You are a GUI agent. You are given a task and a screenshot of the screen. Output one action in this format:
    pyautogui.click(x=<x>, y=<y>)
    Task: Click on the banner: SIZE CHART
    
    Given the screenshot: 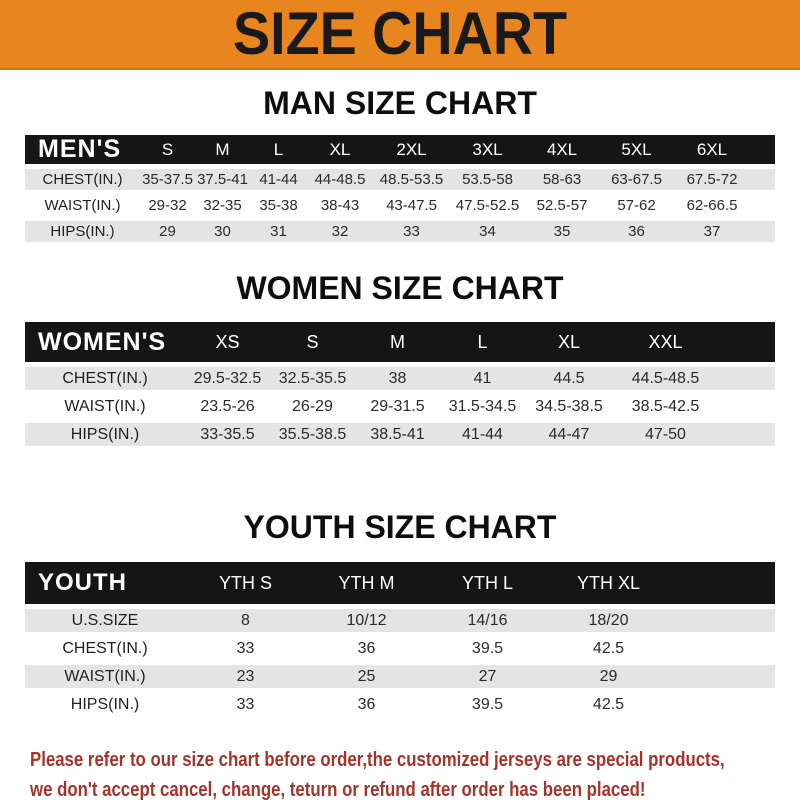 What is the action you would take?
    pyautogui.click(x=400, y=35)
    